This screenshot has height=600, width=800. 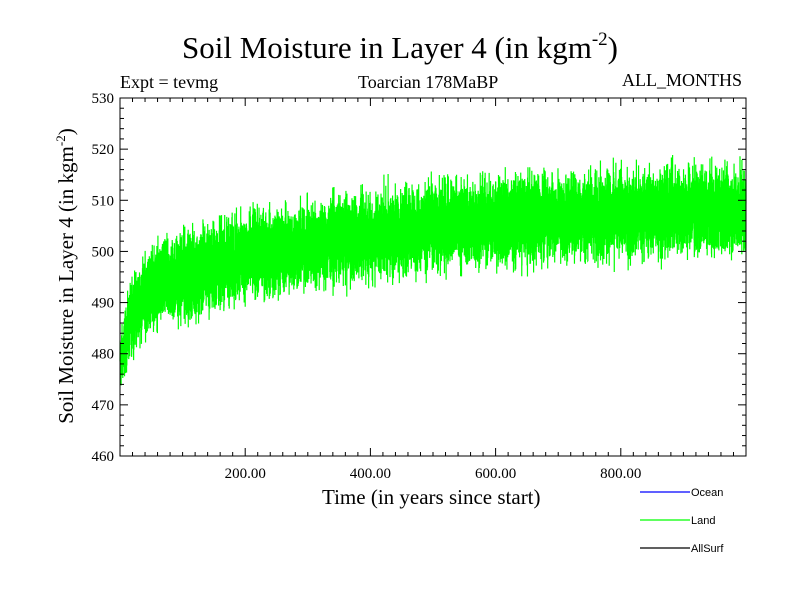 What do you see at coordinates (370, 474) in the screenshot?
I see `x-tick-label: 400.00` at bounding box center [370, 474].